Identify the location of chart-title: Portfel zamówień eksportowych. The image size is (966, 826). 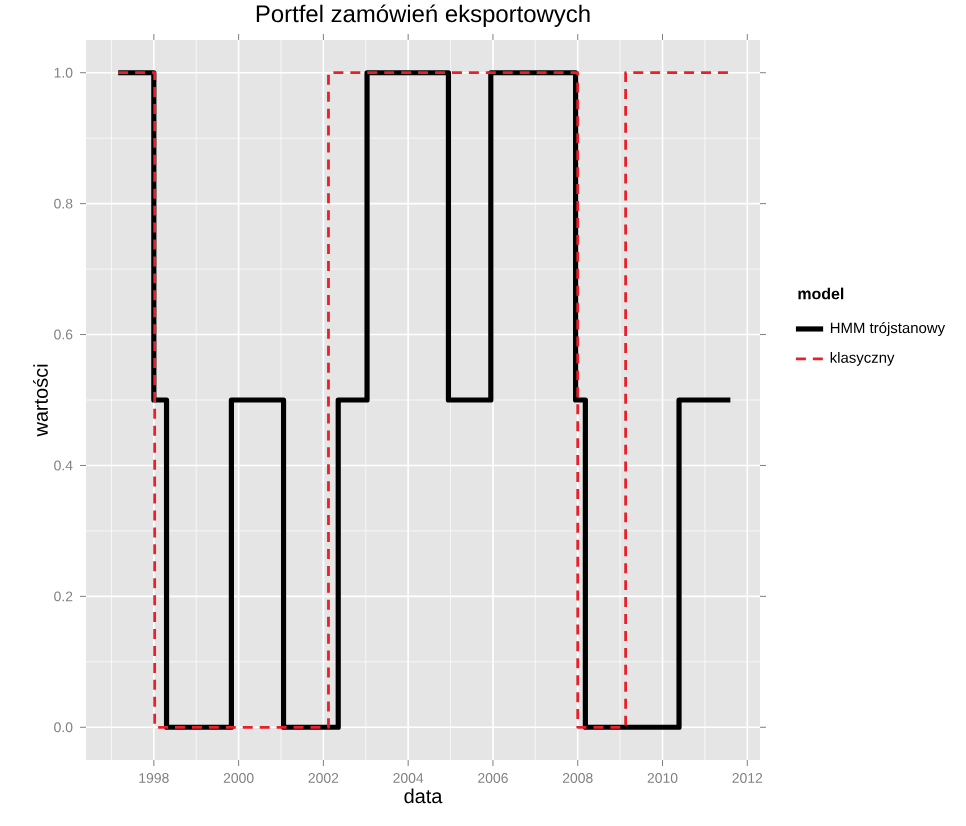
(423, 15).